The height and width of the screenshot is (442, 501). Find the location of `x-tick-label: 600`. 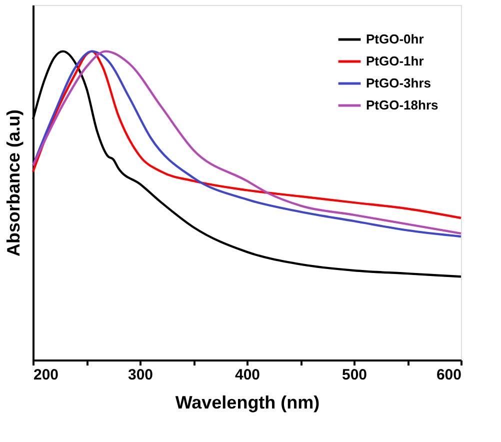

x-tick-label: 600 is located at coordinates (449, 375).